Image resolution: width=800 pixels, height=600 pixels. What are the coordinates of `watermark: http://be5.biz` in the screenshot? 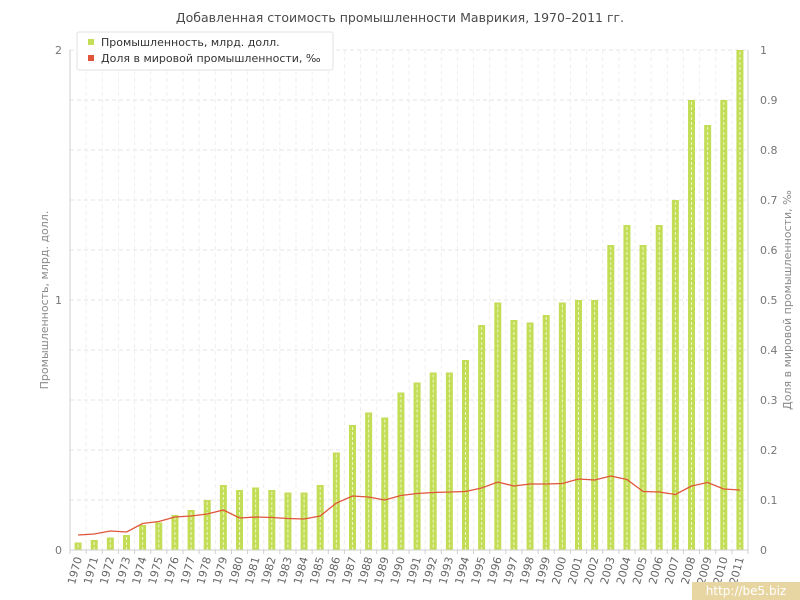 It's located at (746, 591).